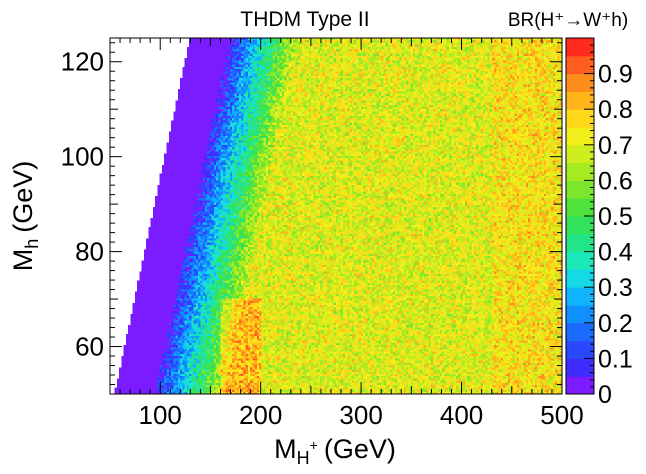 The height and width of the screenshot is (474, 646). Describe the element at coordinates (615, 217) in the screenshot. I see `colorbar-tick-label: 0.5` at that location.